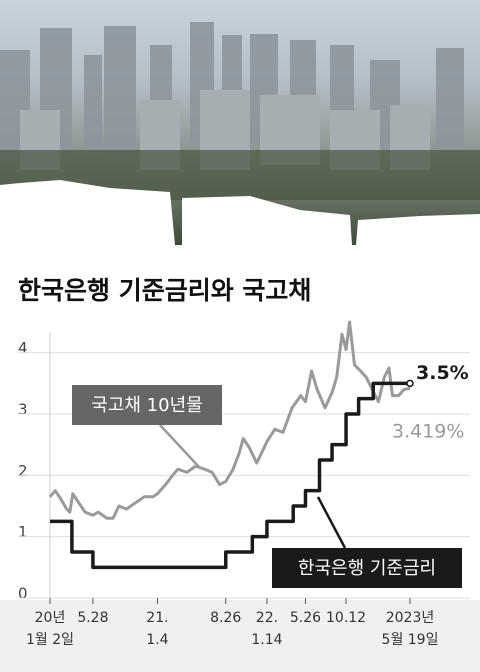 Image resolution: width=480 pixels, height=672 pixels. Describe the element at coordinates (410, 383) in the screenshot. I see `end-point` at that location.